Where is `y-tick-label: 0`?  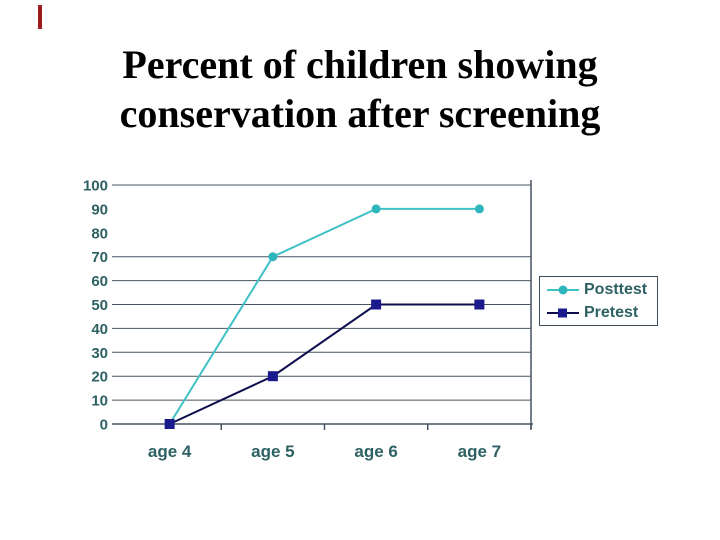
y-tick-label: 0 is located at coordinates (104, 425).